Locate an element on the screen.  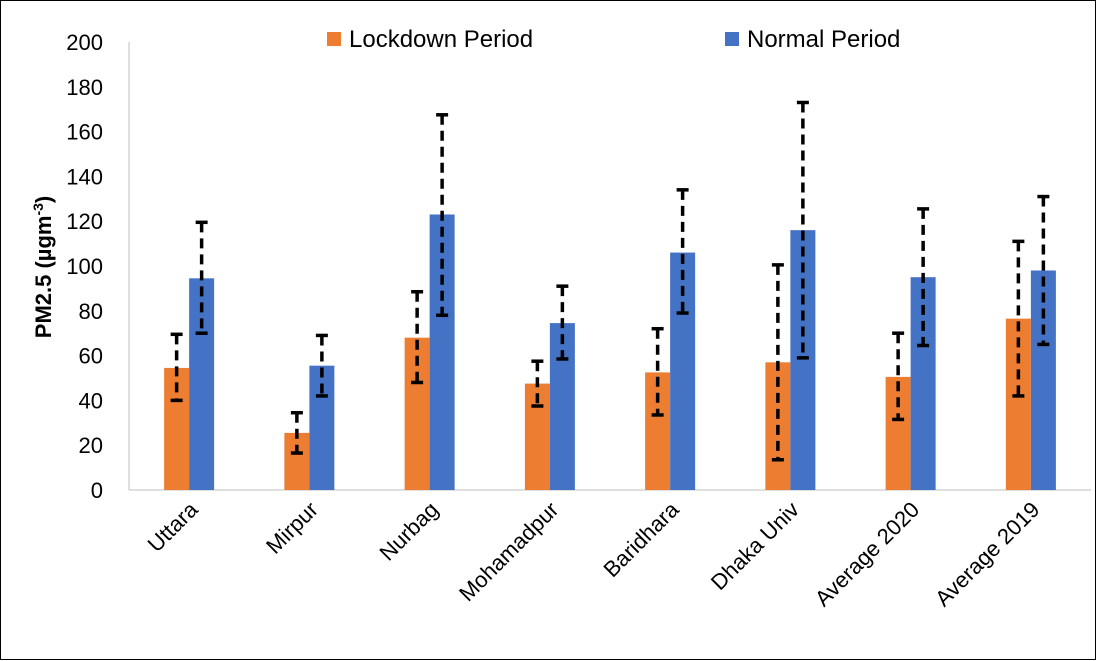
category-label: Average 2020 is located at coordinates (867, 554).